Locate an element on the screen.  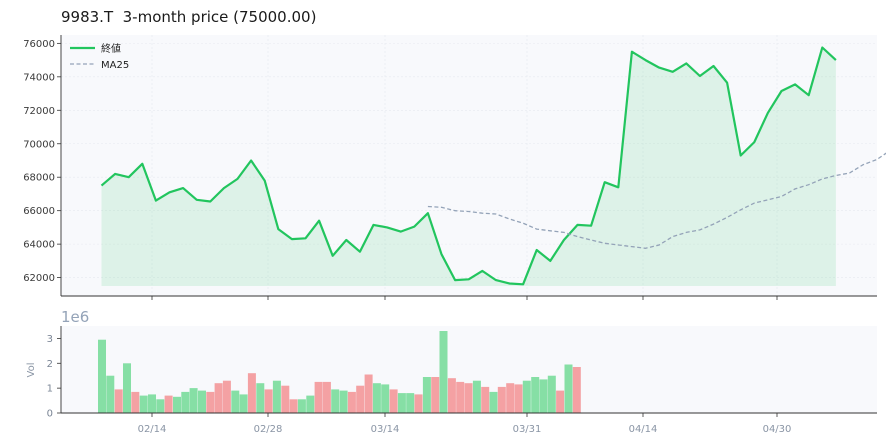
x-tick-label: 02/14 is located at coordinates (152, 429).